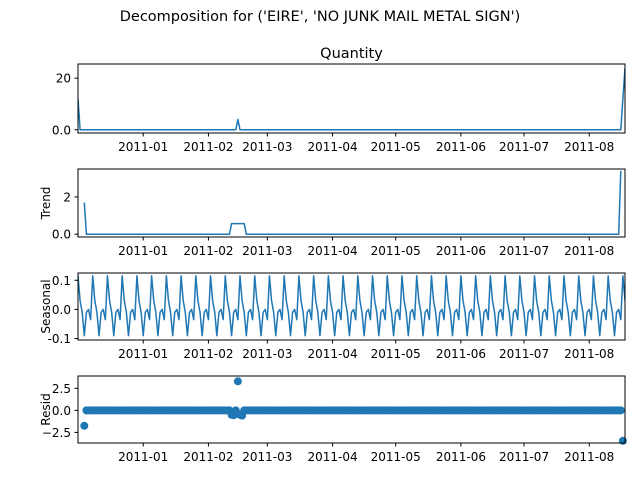 This screenshot has width=640, height=480. What do you see at coordinates (267, 457) in the screenshot?
I see `resid-x-tick-label: 2011-03` at bounding box center [267, 457].